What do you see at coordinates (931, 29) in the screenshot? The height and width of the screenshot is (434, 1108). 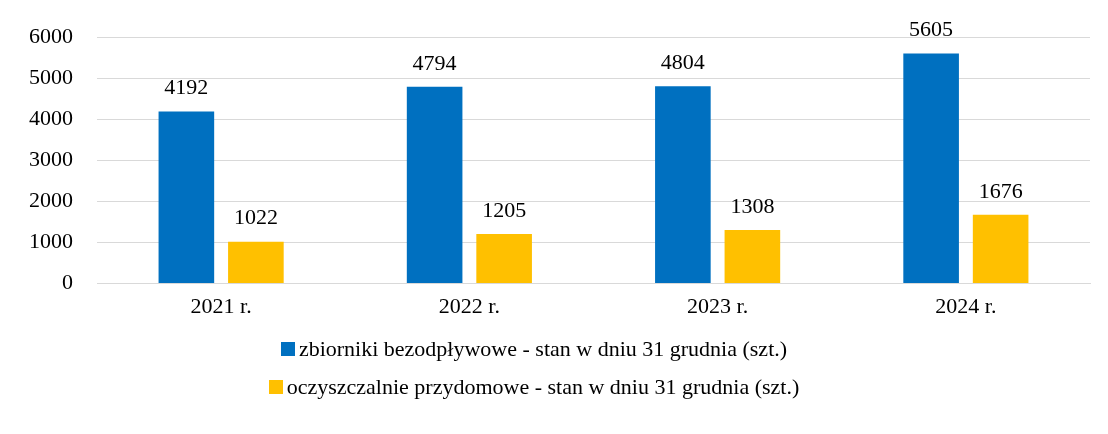 I see `data-label: 5605` at bounding box center [931, 29].